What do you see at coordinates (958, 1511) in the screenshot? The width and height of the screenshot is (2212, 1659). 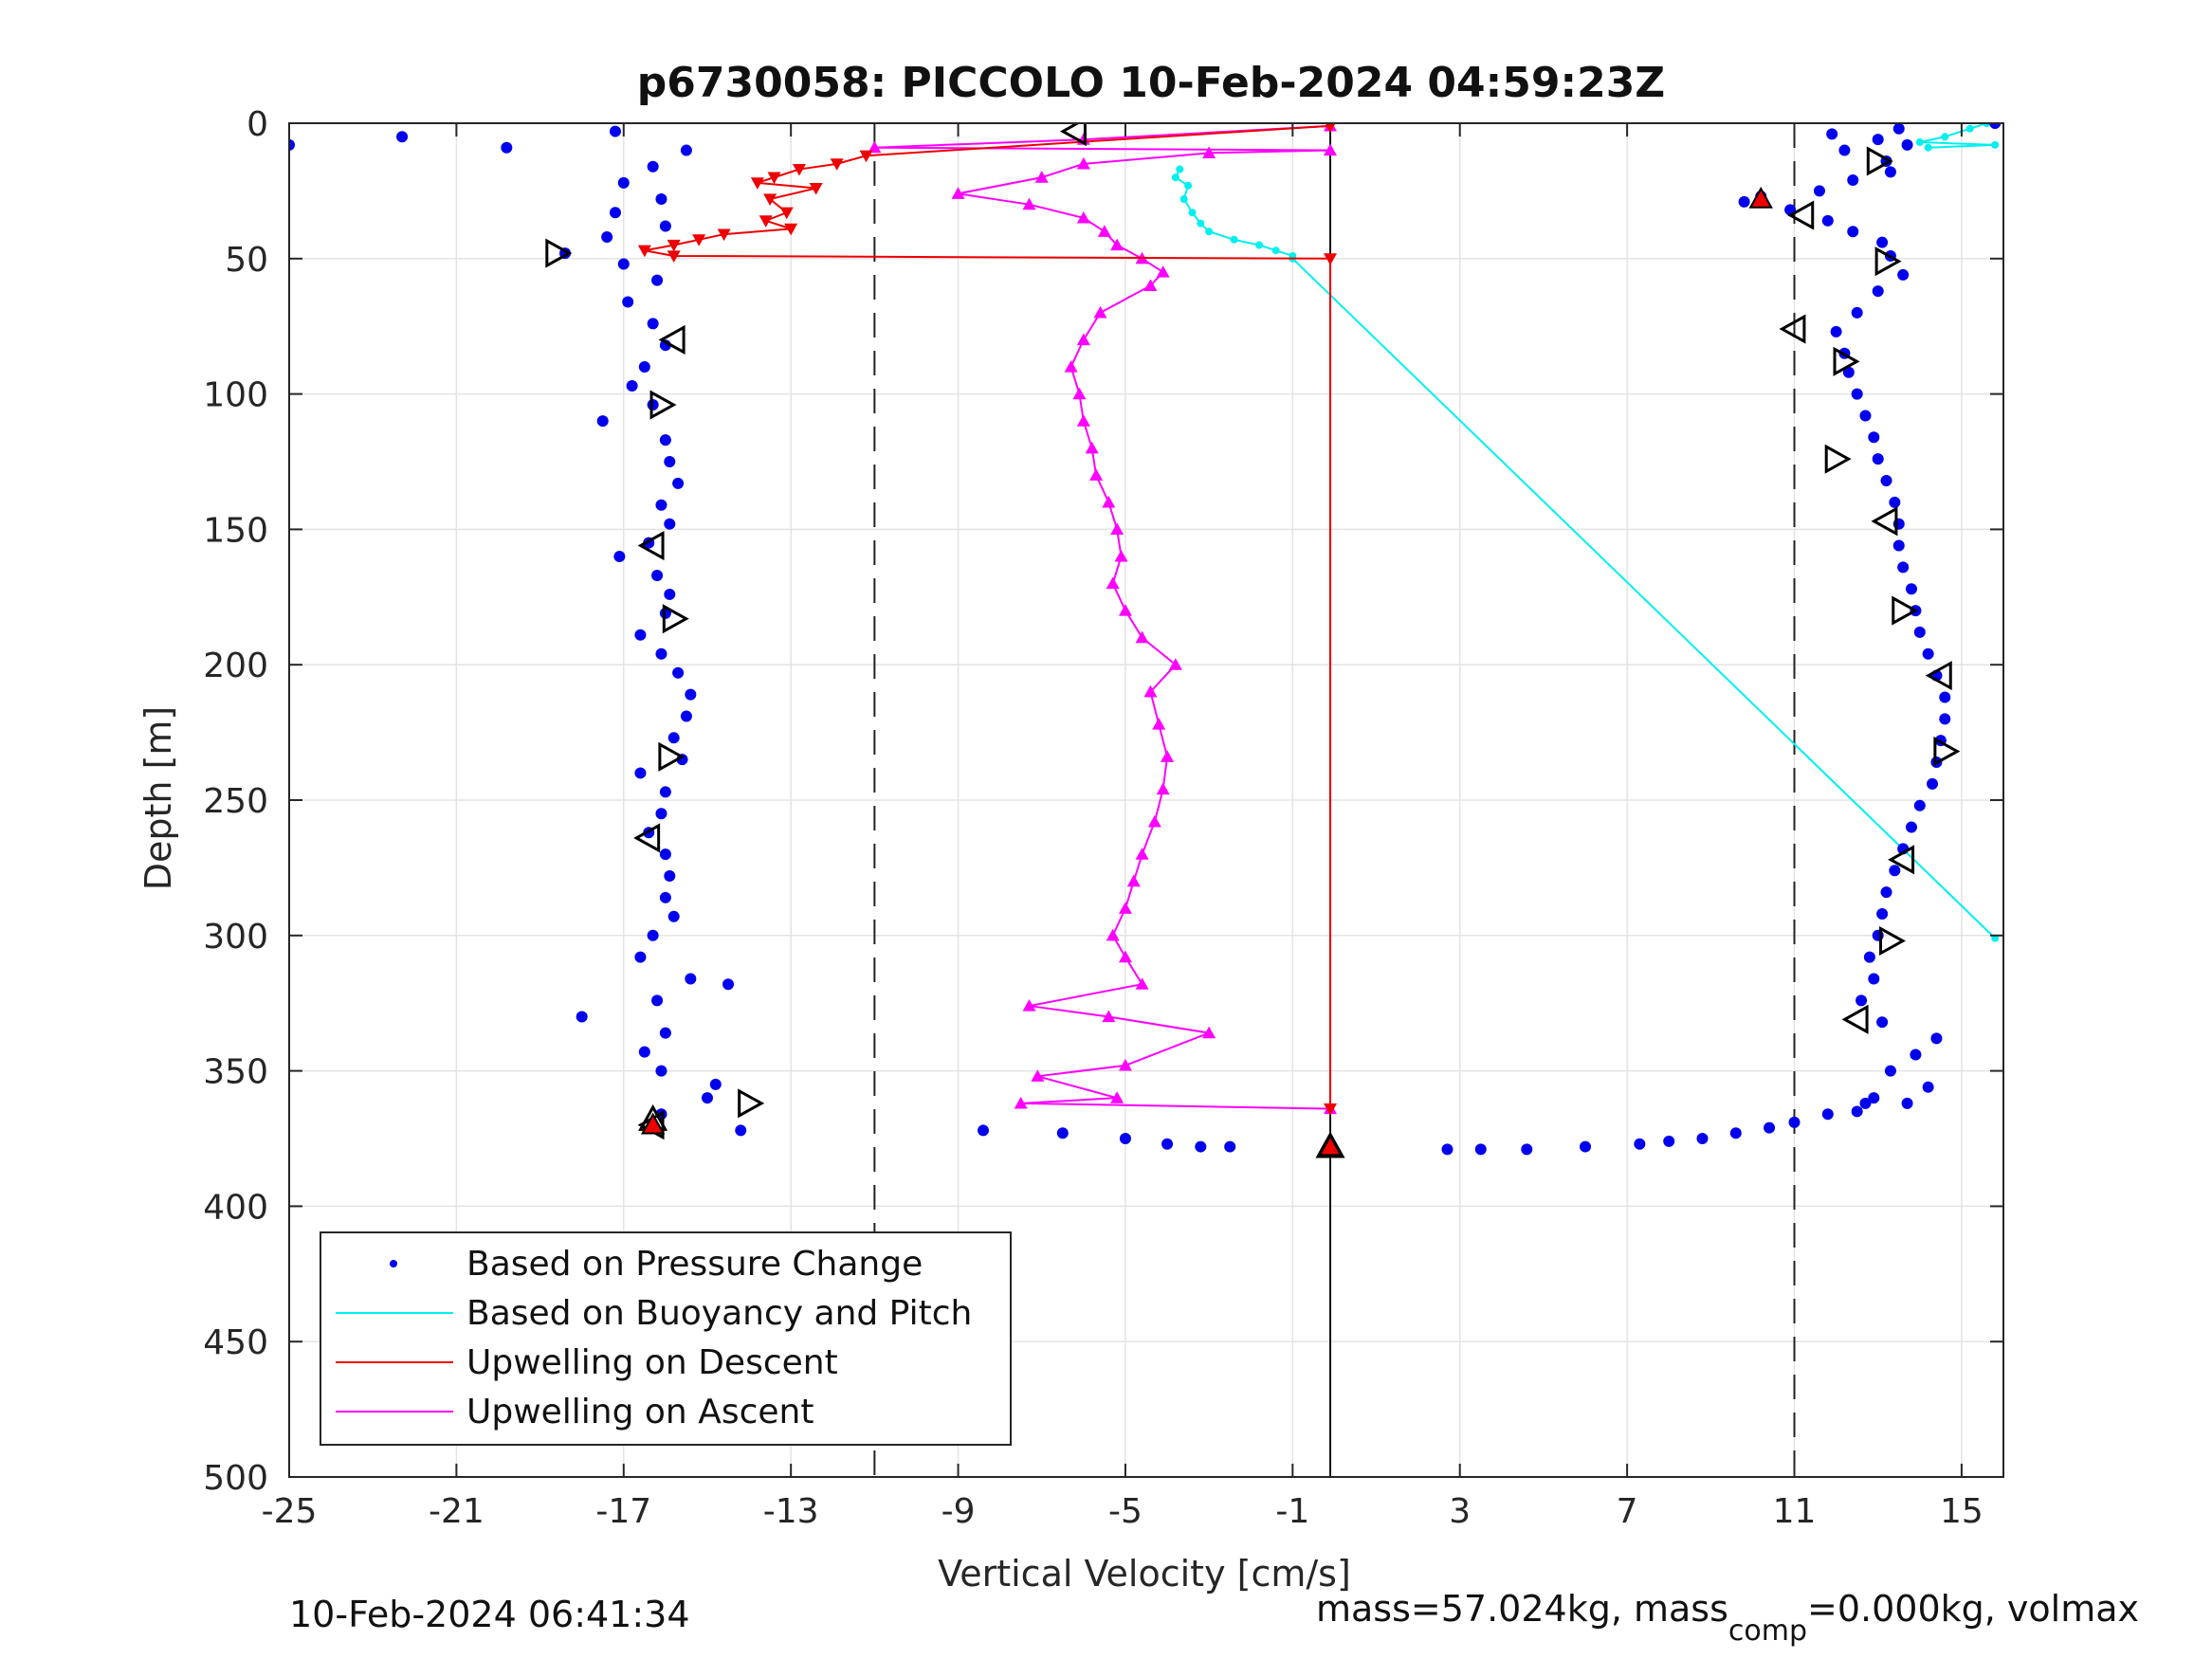 I see `x-tick-label: -9` at bounding box center [958, 1511].